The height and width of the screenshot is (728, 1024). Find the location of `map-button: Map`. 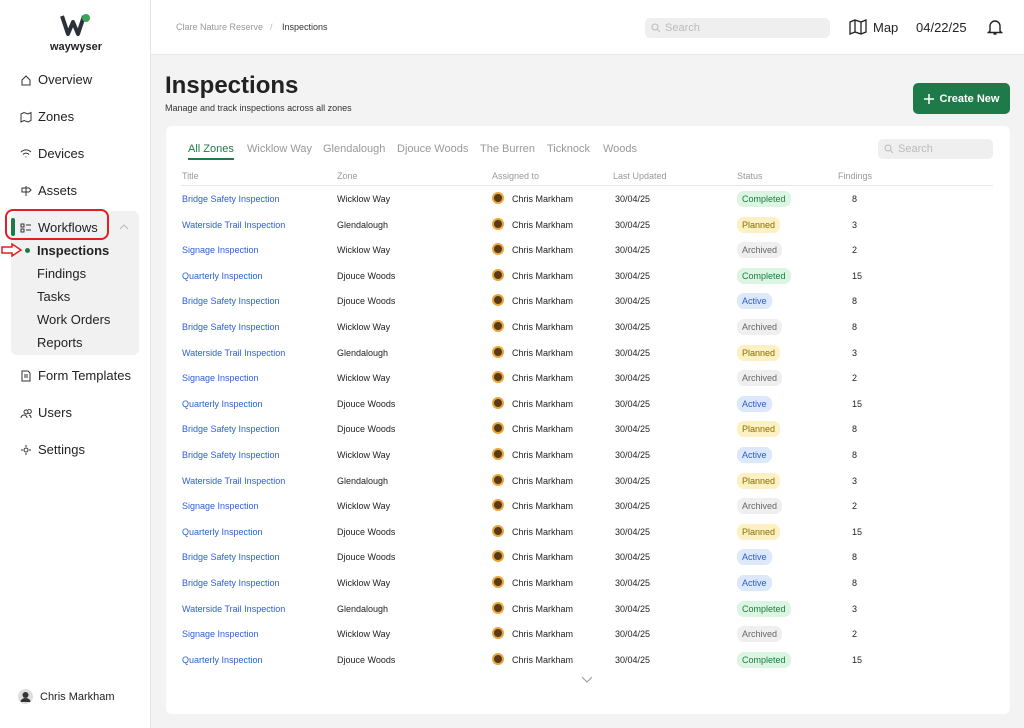

map-button: Map is located at coordinates (873, 27).